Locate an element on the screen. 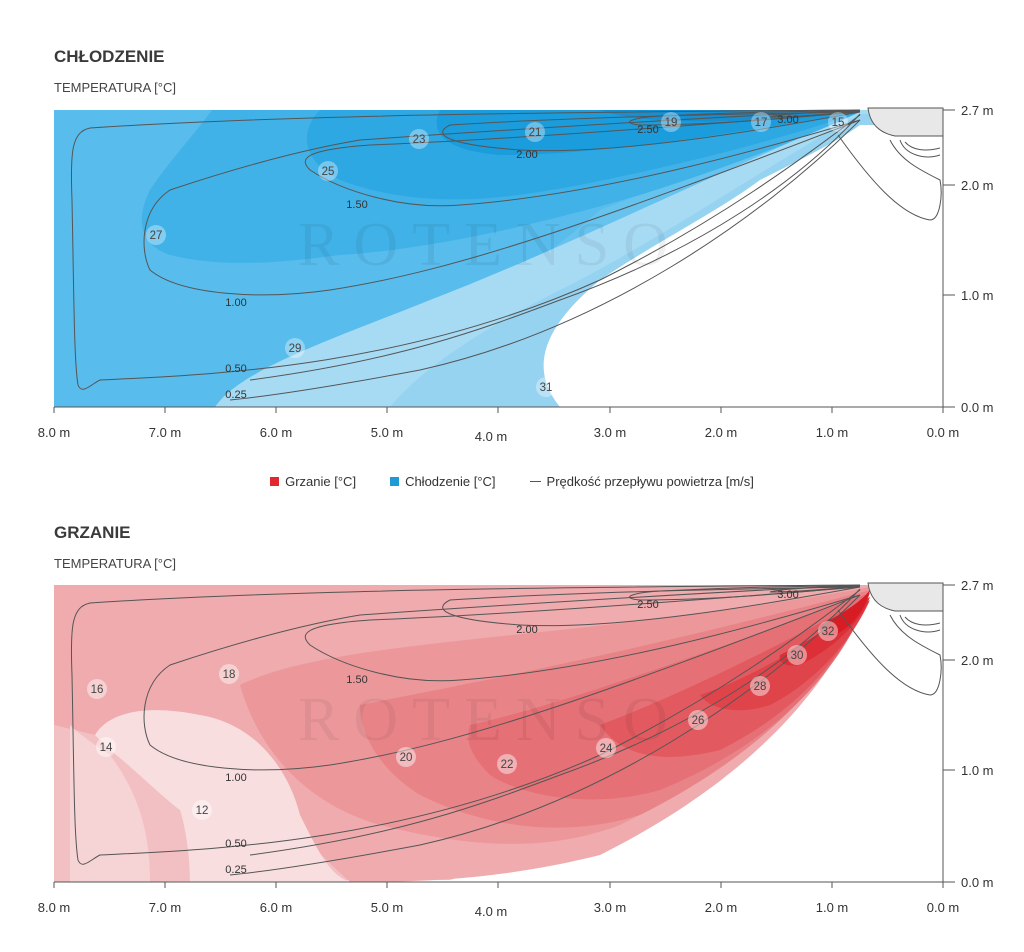 The width and height of the screenshot is (1024, 952). temp-bubble: 16 is located at coordinates (97, 689).